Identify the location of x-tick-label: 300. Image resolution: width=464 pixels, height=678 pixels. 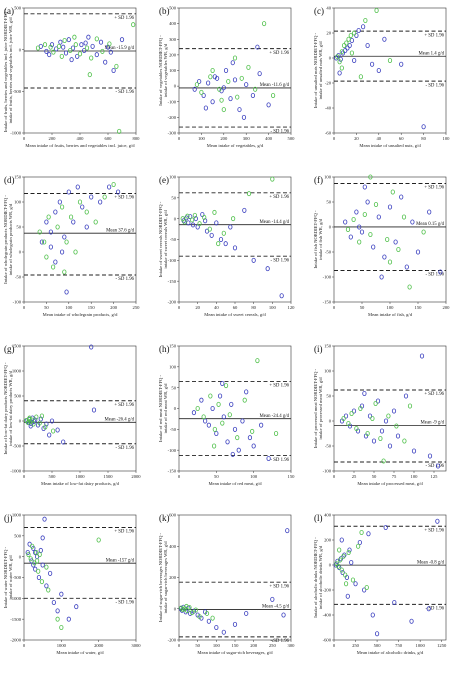
(292, 645).